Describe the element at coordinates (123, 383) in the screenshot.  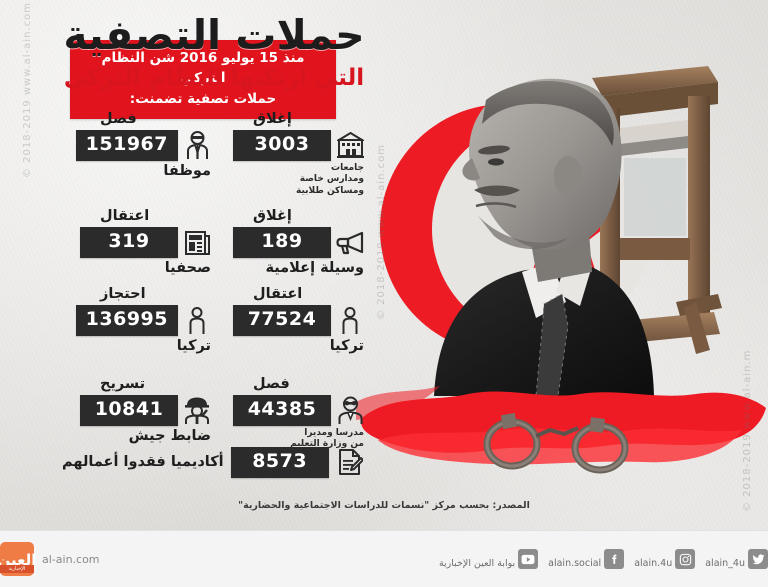
I see `stat-label: تسريح` at that location.